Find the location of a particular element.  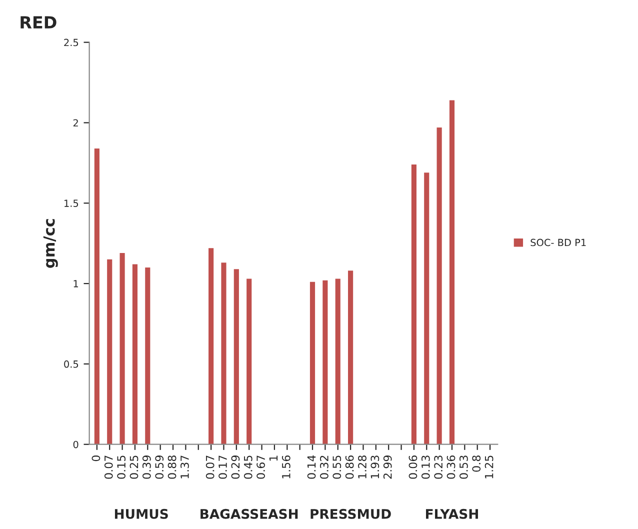

y-tick-label: 0.5 is located at coordinates (71, 364).